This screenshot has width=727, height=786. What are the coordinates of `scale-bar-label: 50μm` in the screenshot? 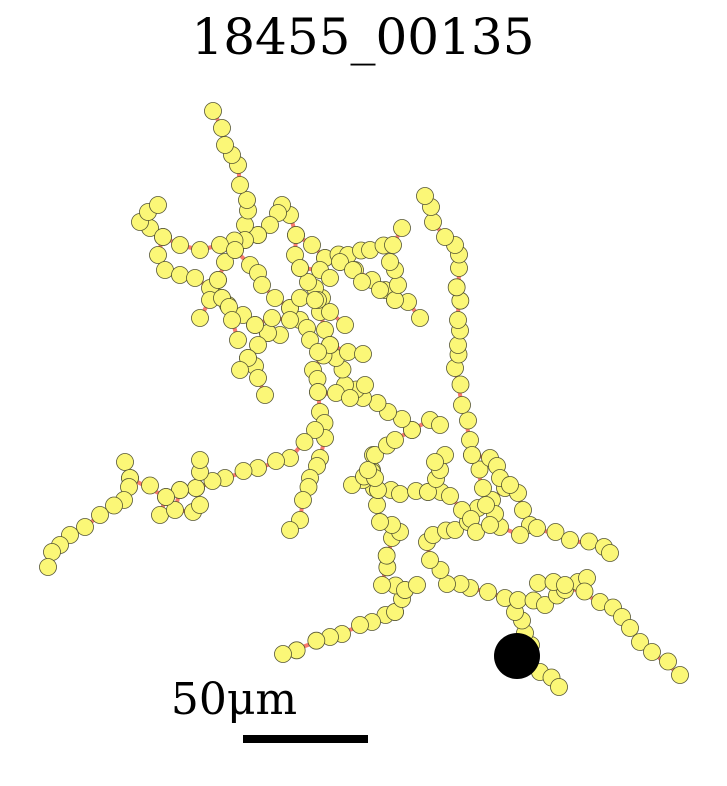 It's located at (234, 699).